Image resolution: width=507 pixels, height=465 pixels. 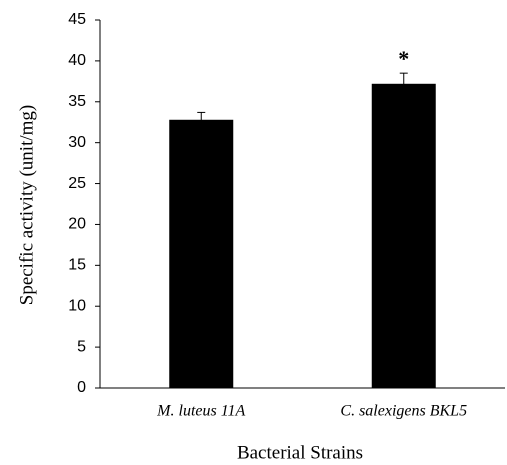 What do you see at coordinates (81, 346) in the screenshot?
I see `y-tick-label: 5` at bounding box center [81, 346].